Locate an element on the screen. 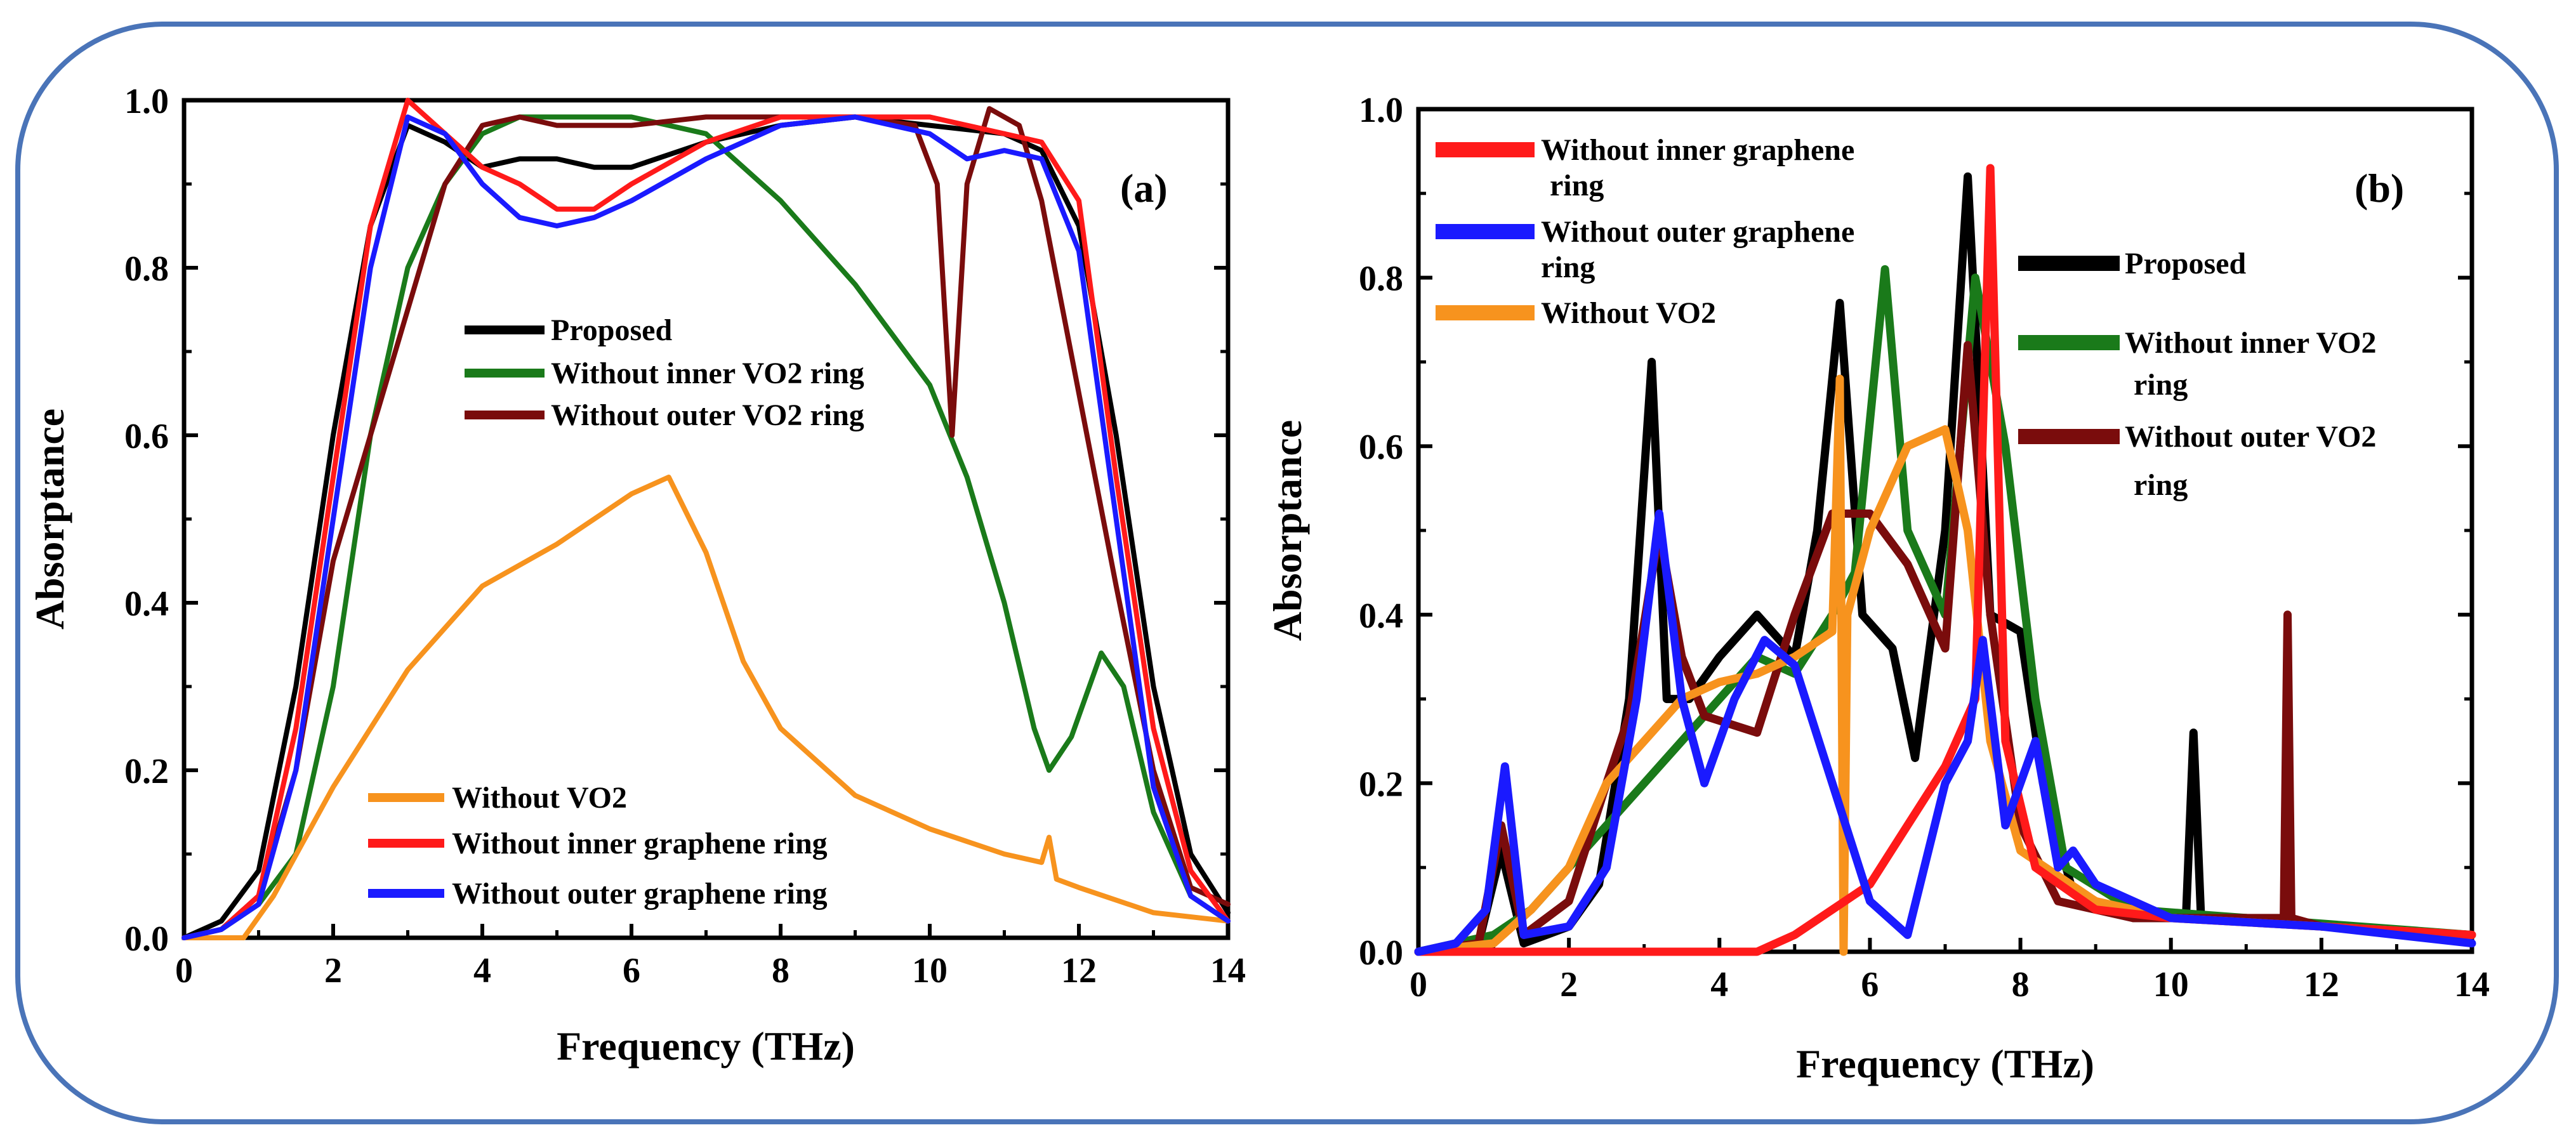 The height and width of the screenshot is (1144, 2576). panel-label-b: (b) is located at coordinates (2379, 188).